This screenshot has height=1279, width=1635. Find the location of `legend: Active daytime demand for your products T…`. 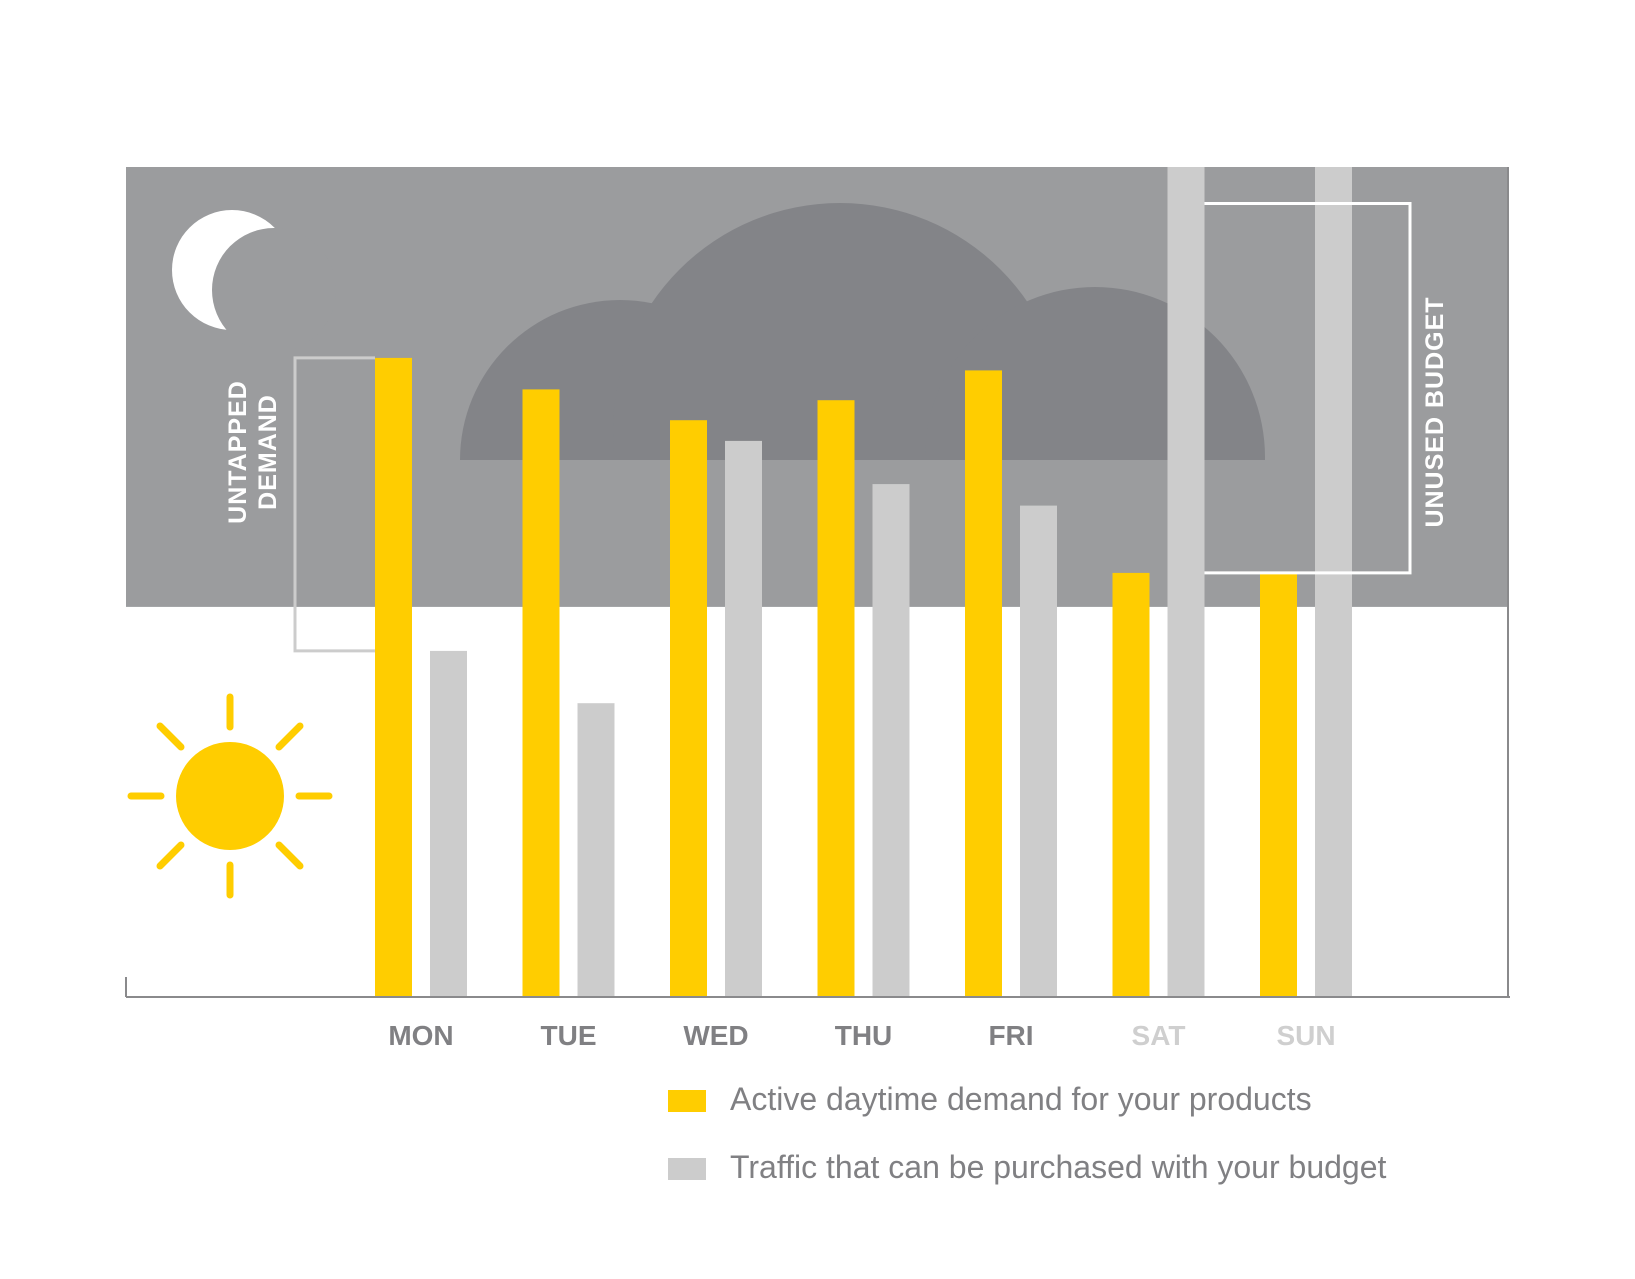

legend: Active daytime demand for your products T… is located at coordinates (1027, 1133).